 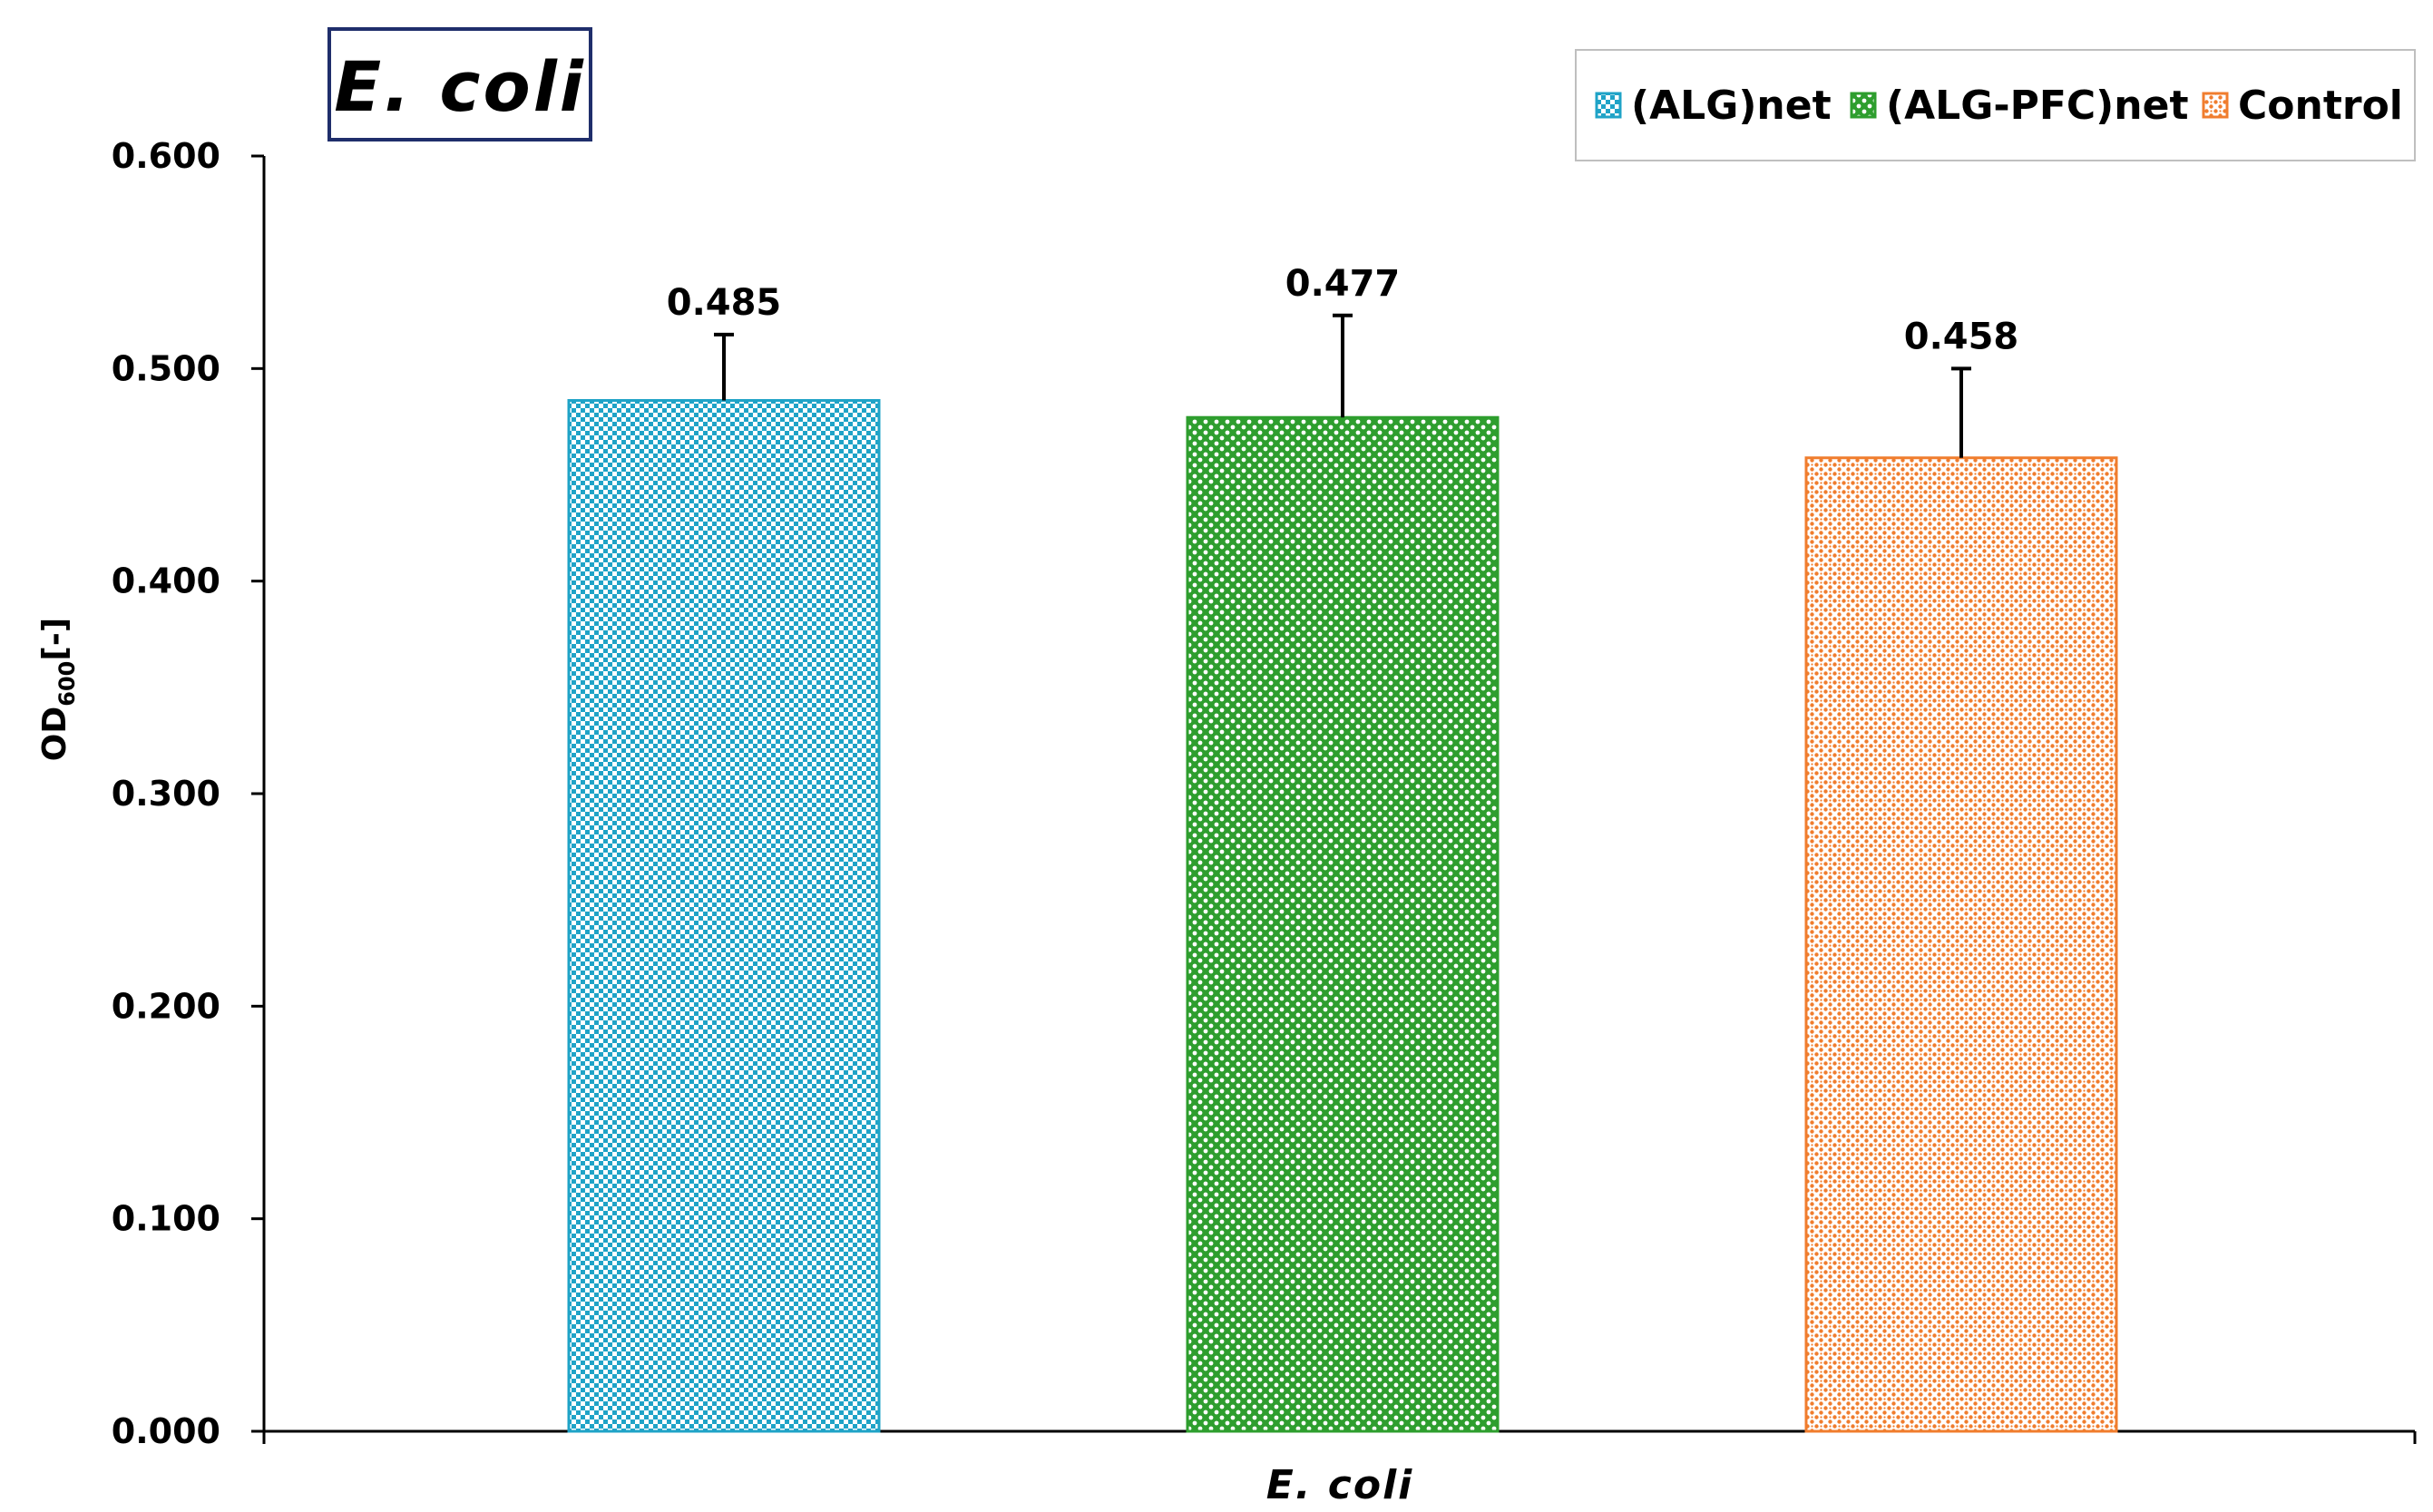 I want to click on y-axis-title-main: OD, so click(x=55, y=734).